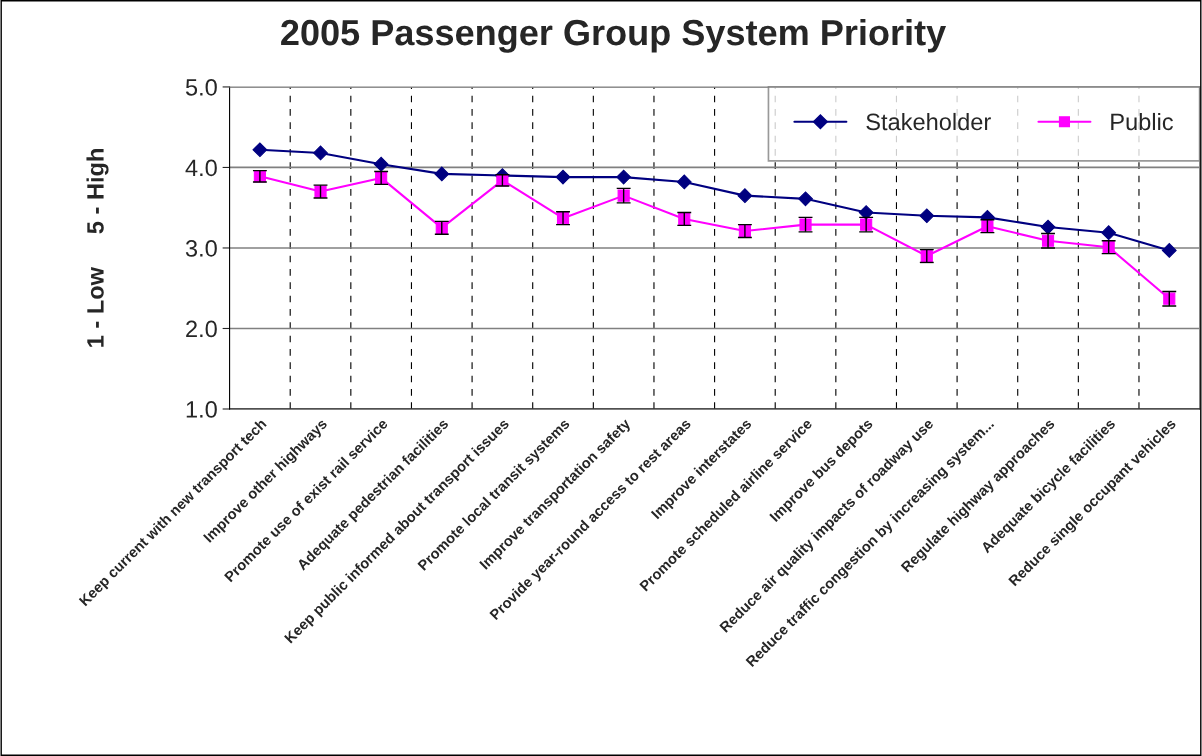  Describe the element at coordinates (201, 409) in the screenshot. I see `y-tick-label: 1.0` at that location.